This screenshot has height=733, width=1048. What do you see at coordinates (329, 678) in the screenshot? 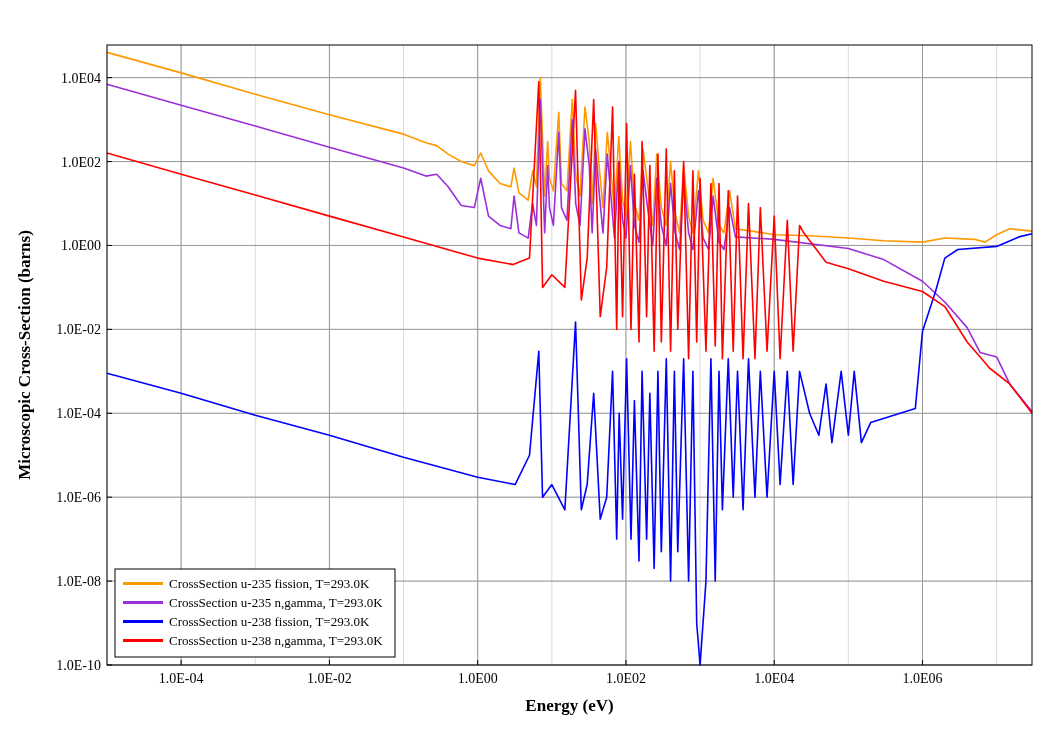
I see `x-tick-label: 1.0E-02` at bounding box center [329, 678].